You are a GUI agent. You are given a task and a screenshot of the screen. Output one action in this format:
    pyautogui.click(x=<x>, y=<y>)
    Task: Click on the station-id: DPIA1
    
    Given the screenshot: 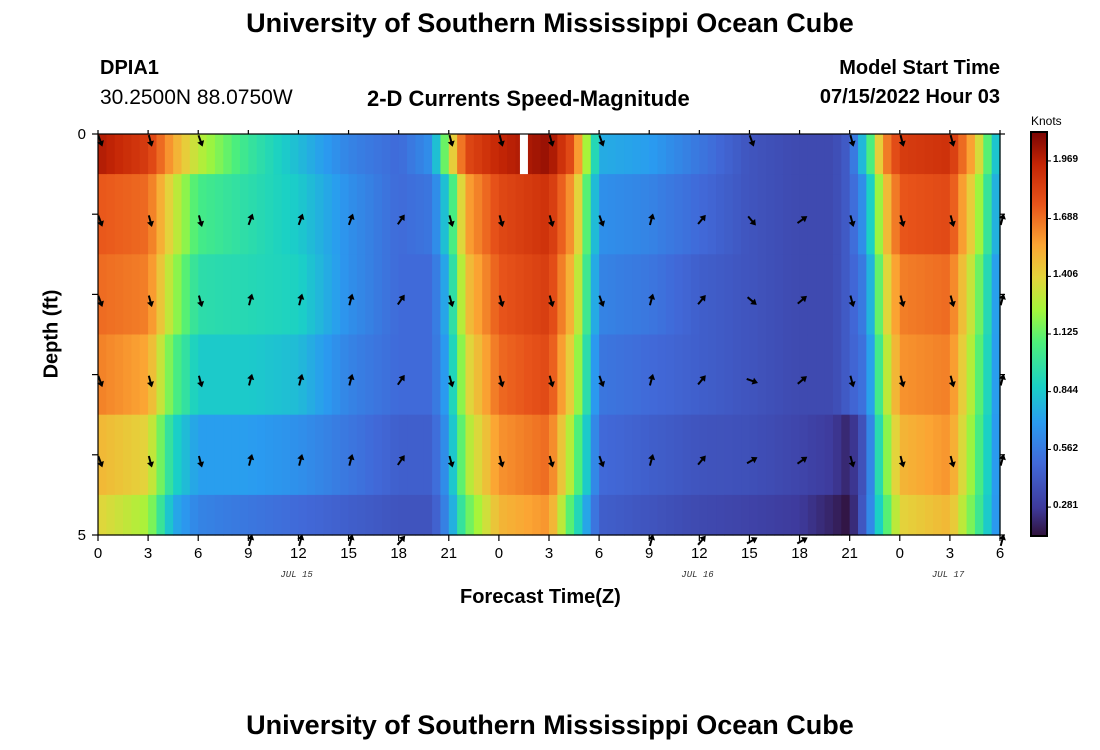 What is the action you would take?
    pyautogui.click(x=129, y=68)
    